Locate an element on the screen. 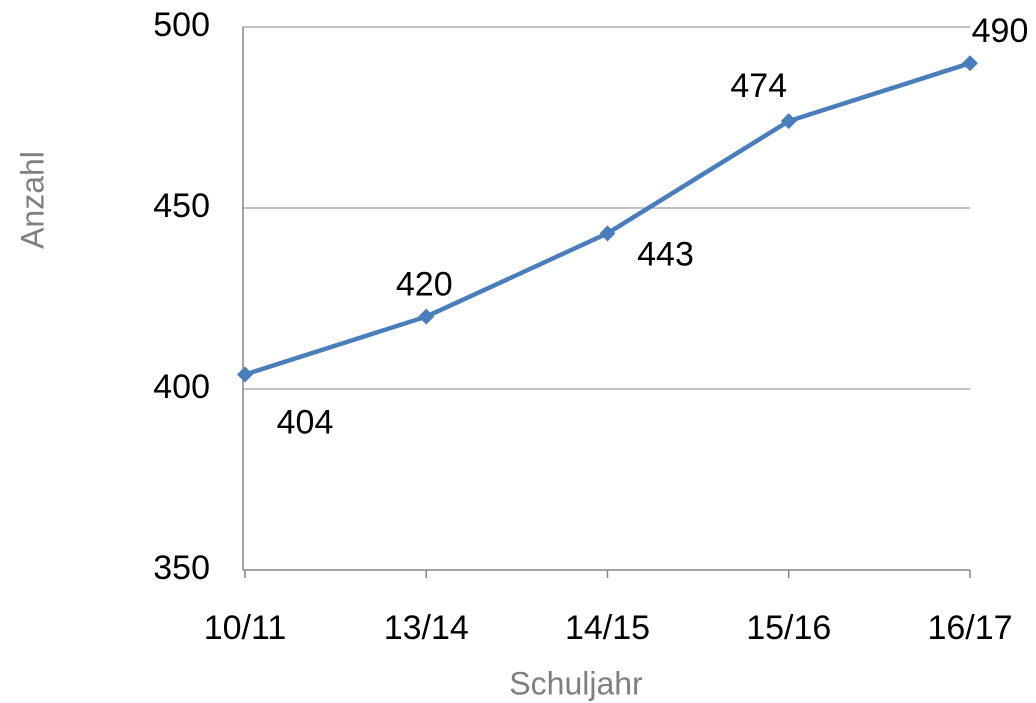 Image resolution: width=1036 pixels, height=703 pixels. x-tick-label: 13/14 is located at coordinates (426, 628).